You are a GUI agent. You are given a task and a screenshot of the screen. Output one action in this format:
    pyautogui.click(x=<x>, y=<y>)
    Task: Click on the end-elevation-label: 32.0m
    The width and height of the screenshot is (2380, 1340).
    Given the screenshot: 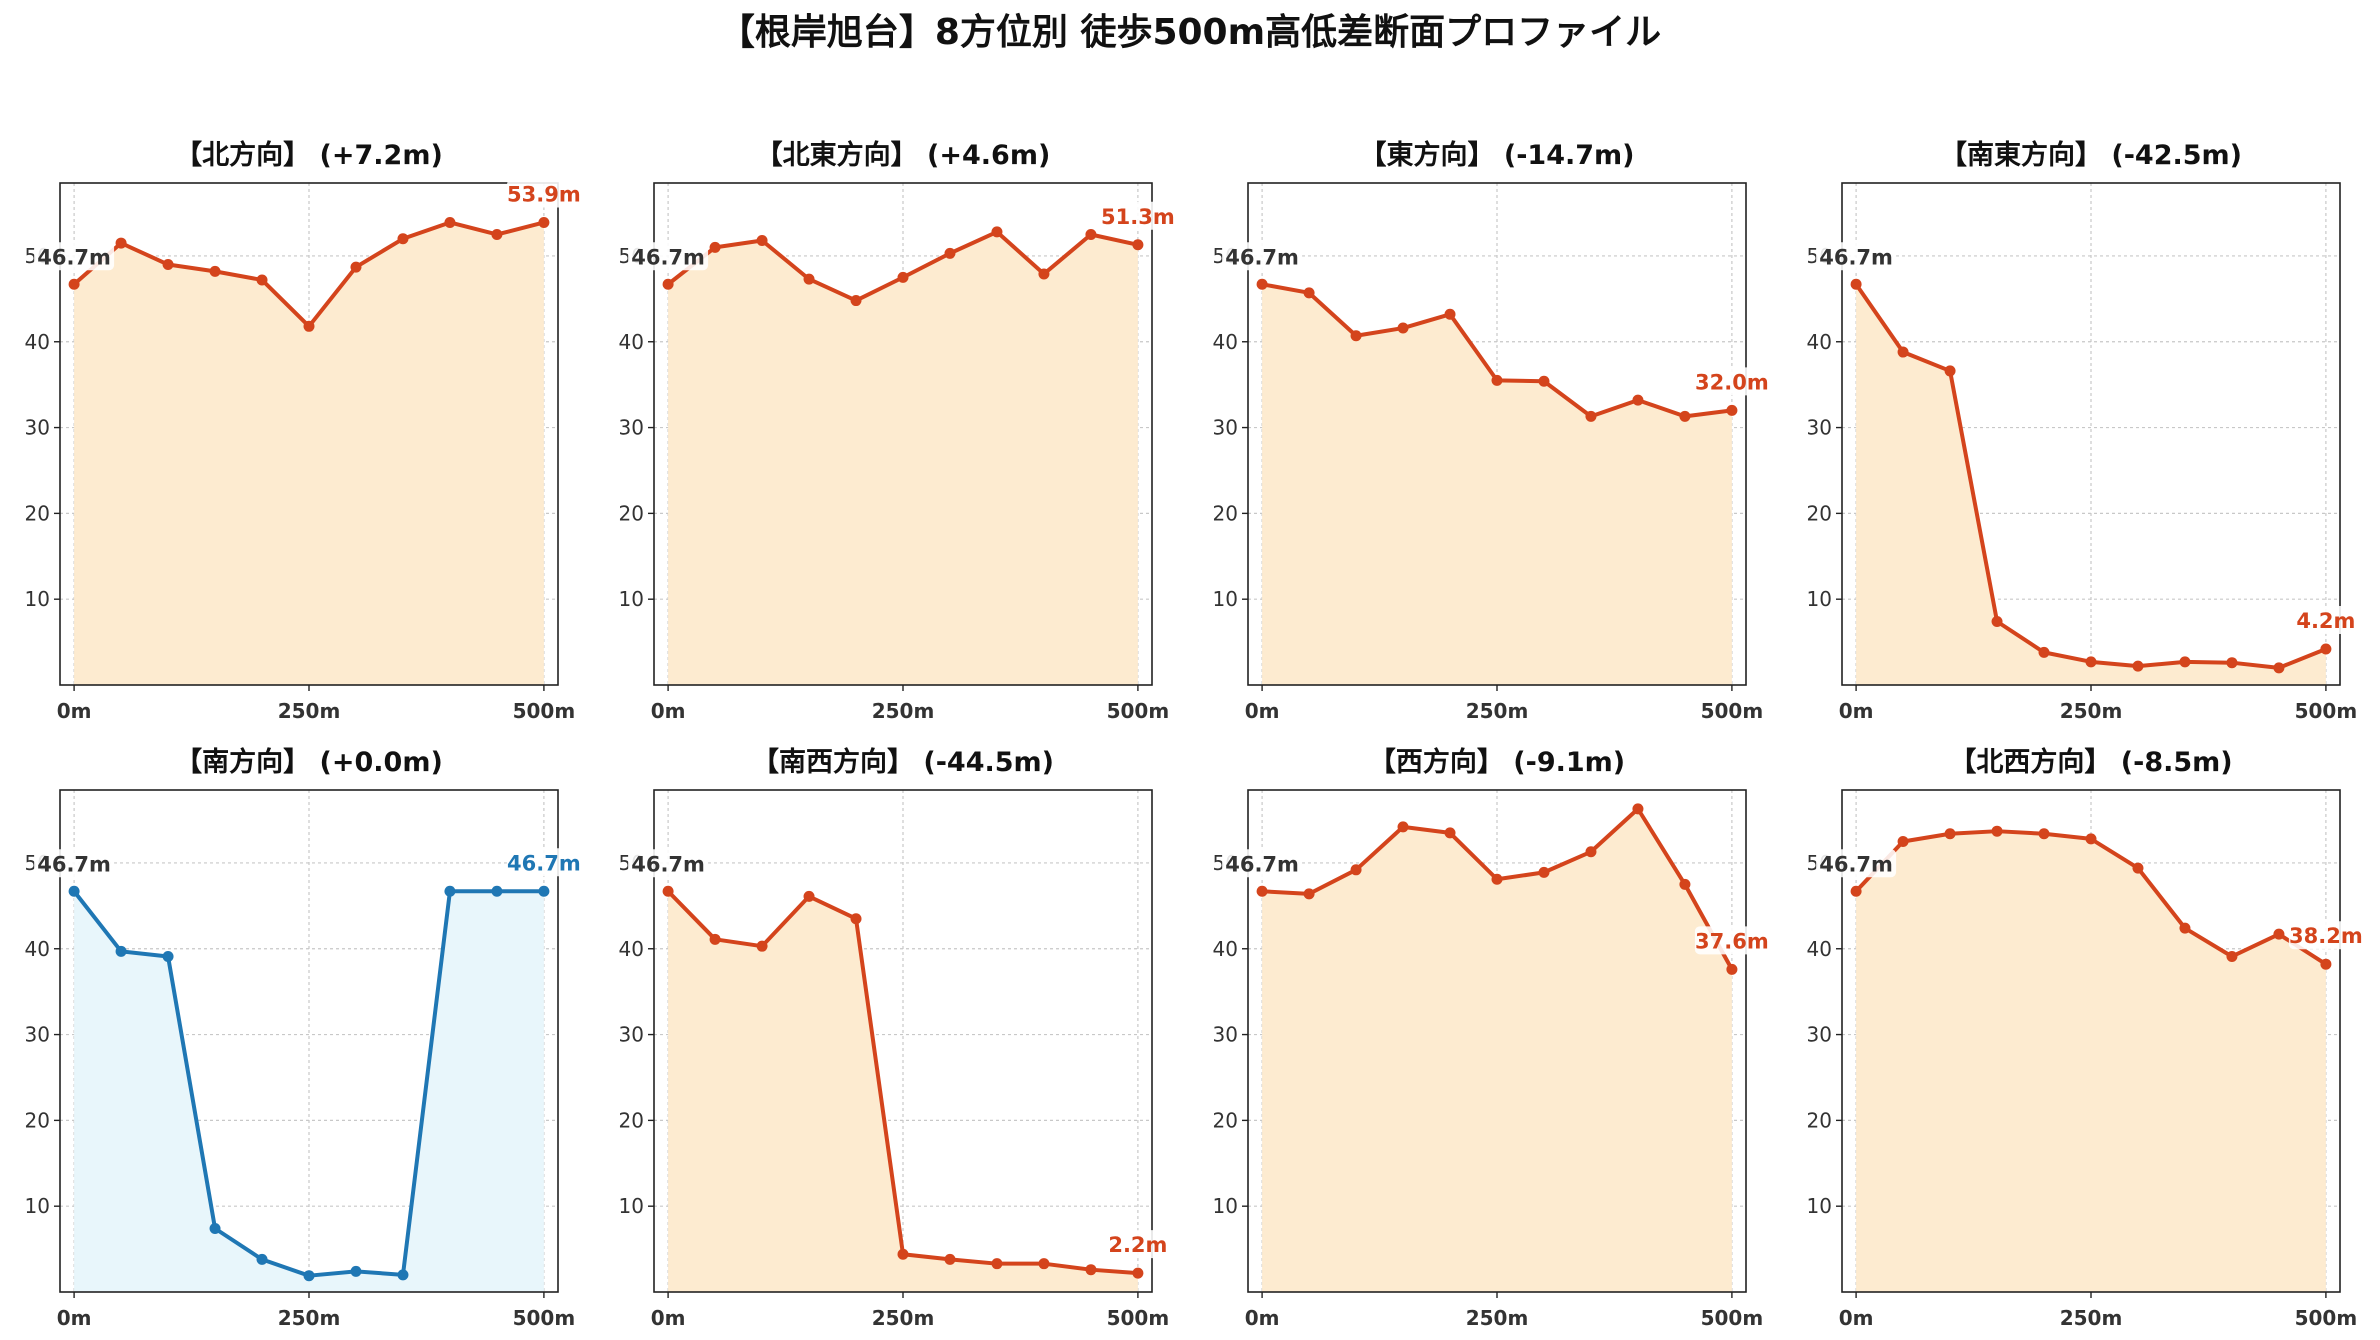 What is the action you would take?
    pyautogui.click(x=1732, y=382)
    